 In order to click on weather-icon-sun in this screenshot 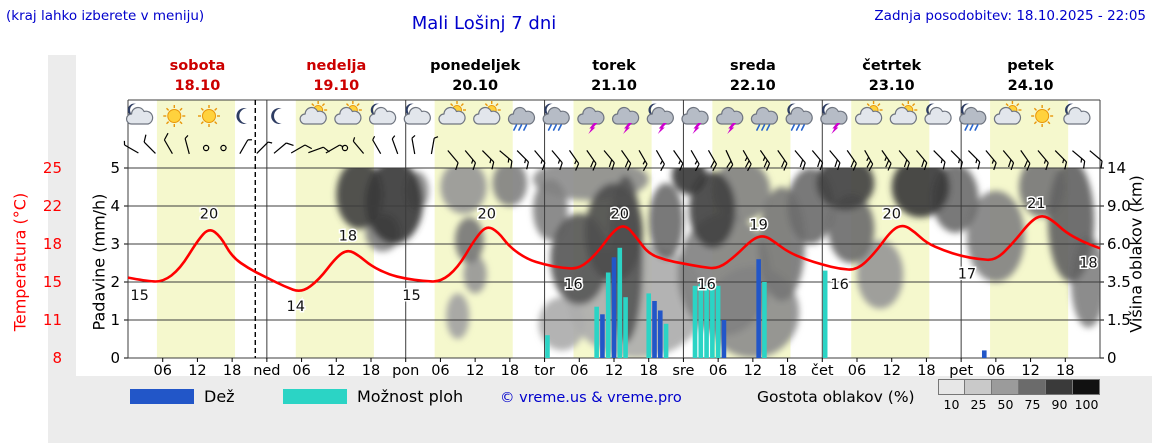, I will do `click(1042, 116)`.